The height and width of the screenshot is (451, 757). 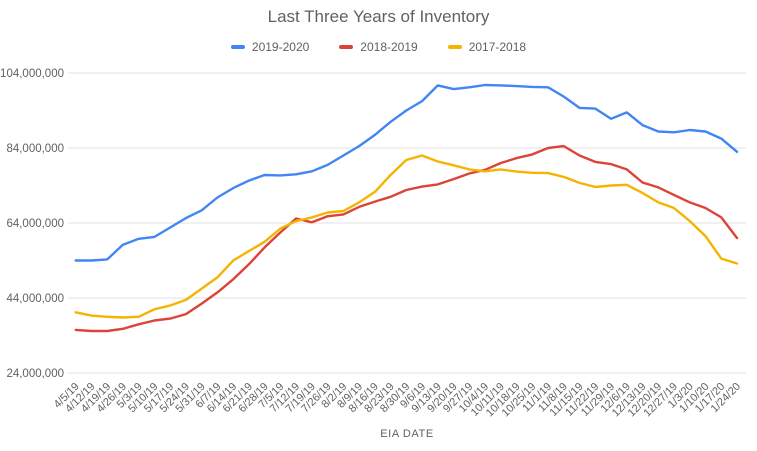 I want to click on legend-item-2018-2019: 2018-2019, so click(x=378, y=47).